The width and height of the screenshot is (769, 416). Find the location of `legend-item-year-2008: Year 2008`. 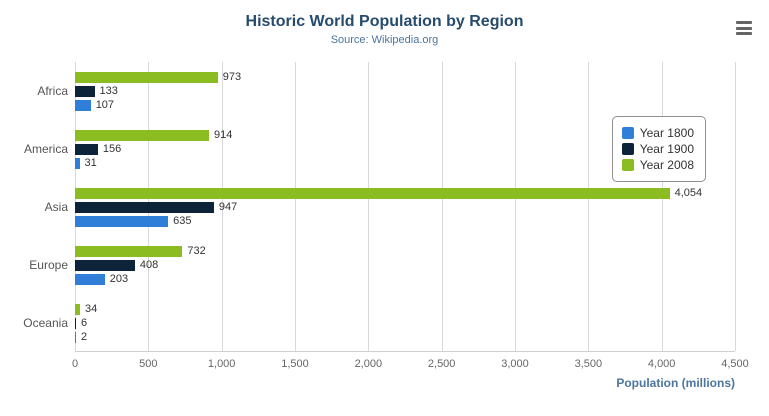

legend-item-year-2008: Year 2008 is located at coordinates (657, 165).